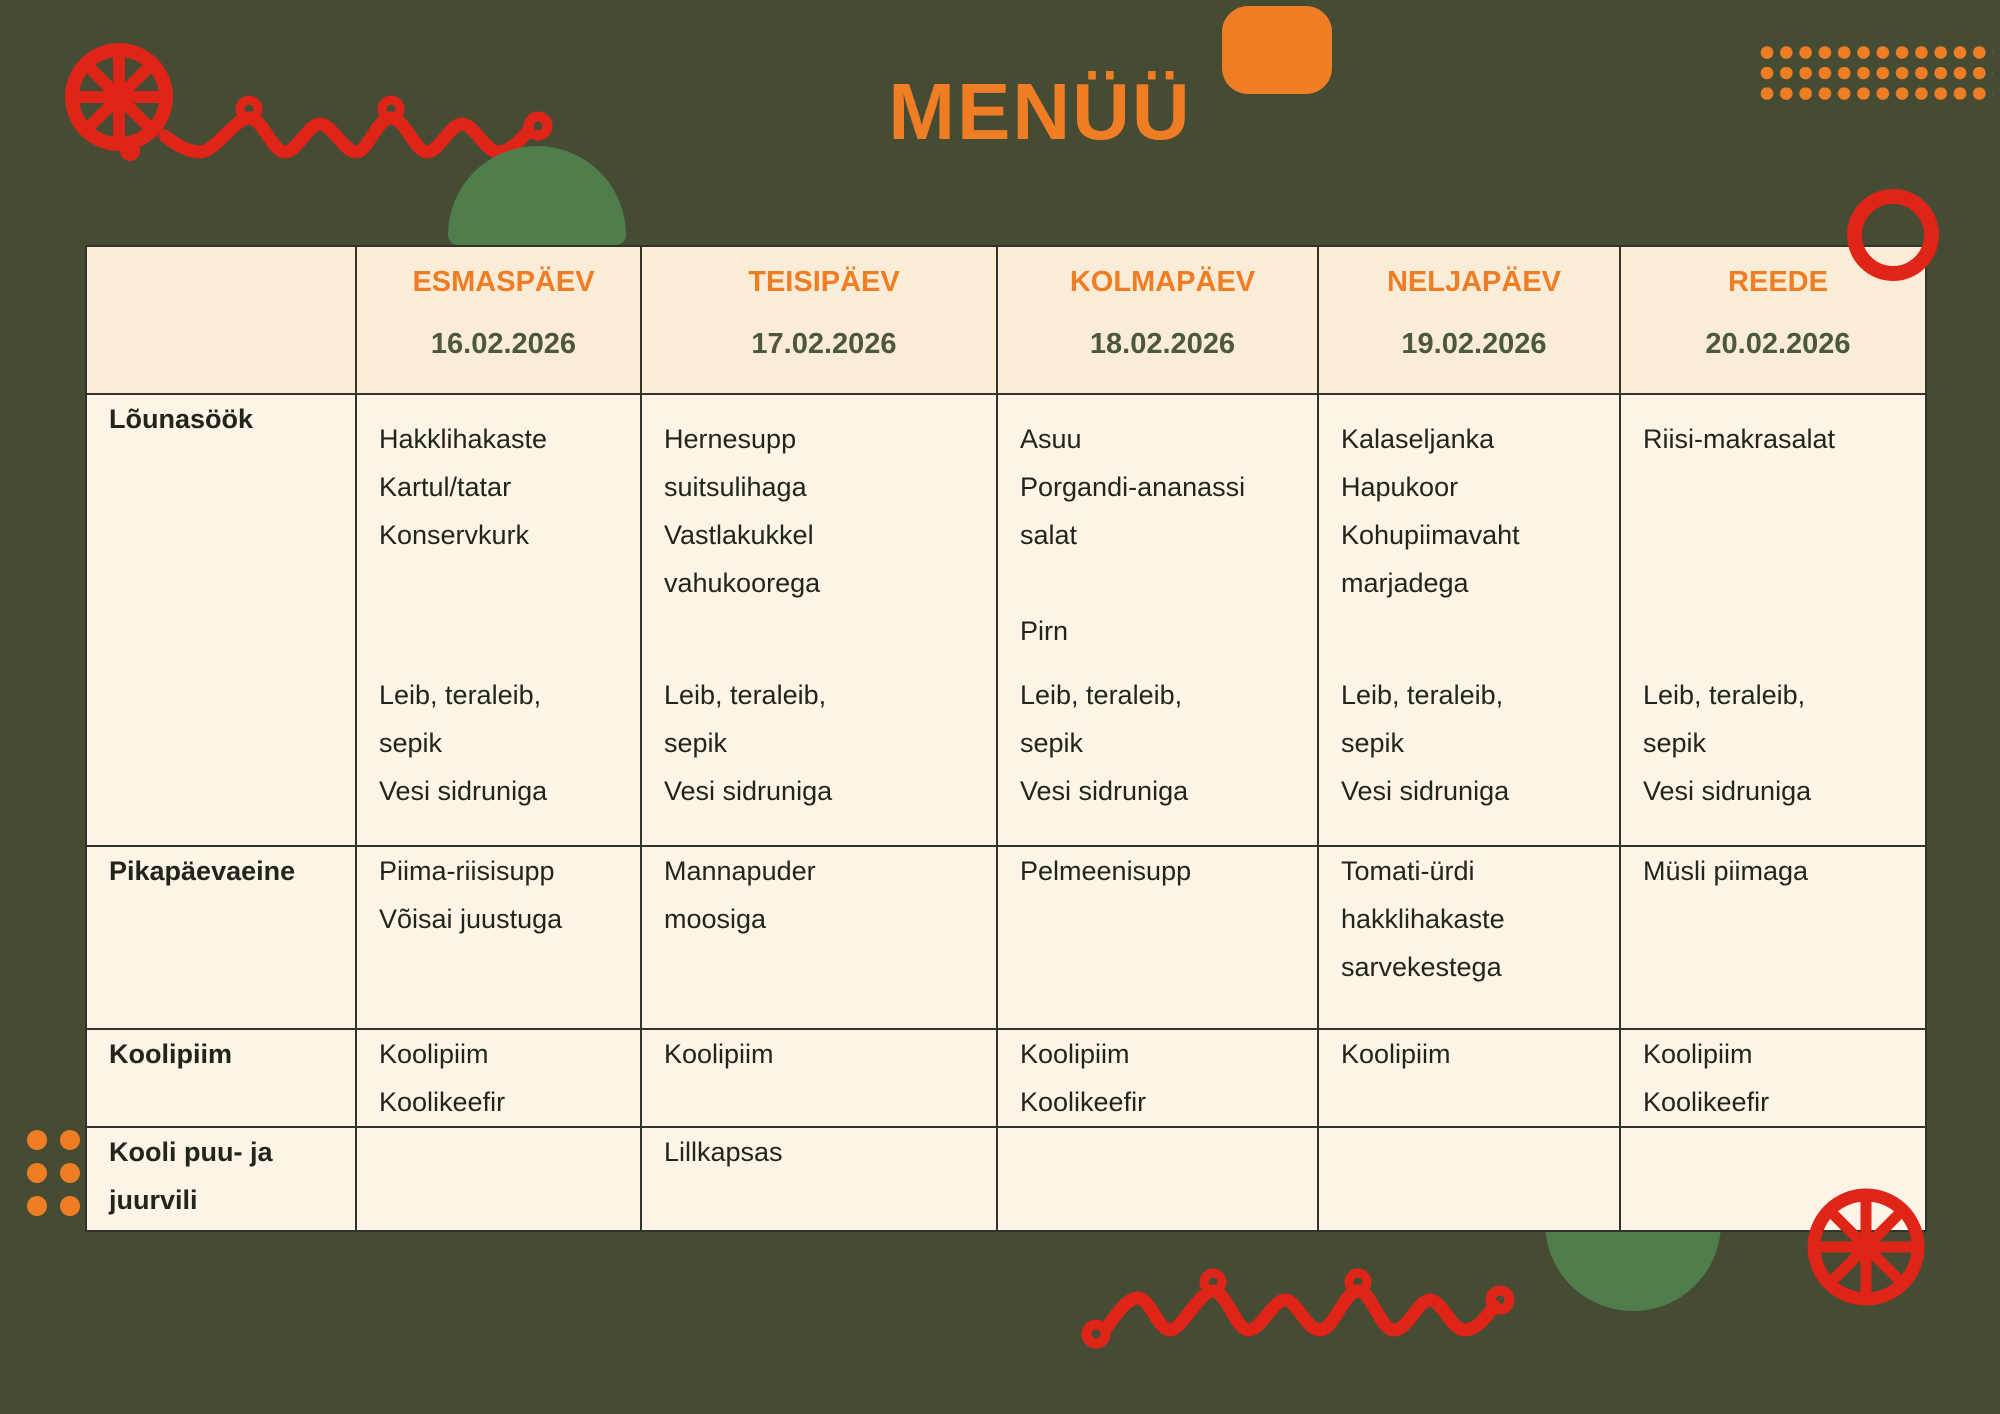 The width and height of the screenshot is (2000, 1414). I want to click on snack-cell-neljapaev: Tomati-ürdi hakklihakaste sarvekestega, so click(1469, 937).